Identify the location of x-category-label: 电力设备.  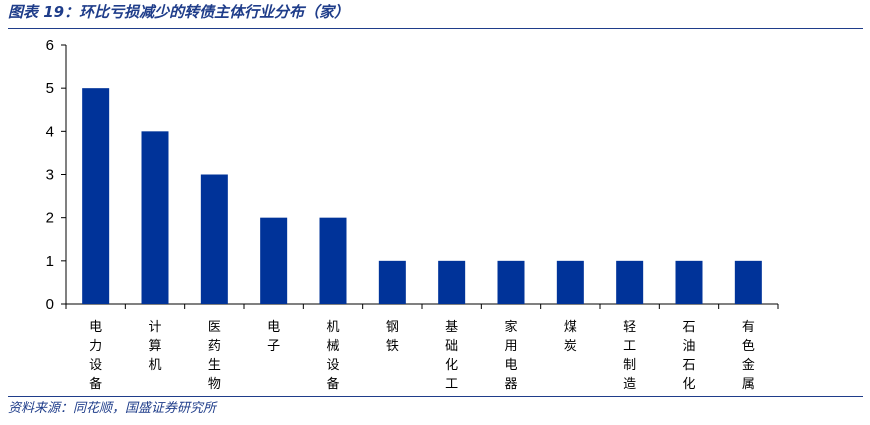
(95, 356).